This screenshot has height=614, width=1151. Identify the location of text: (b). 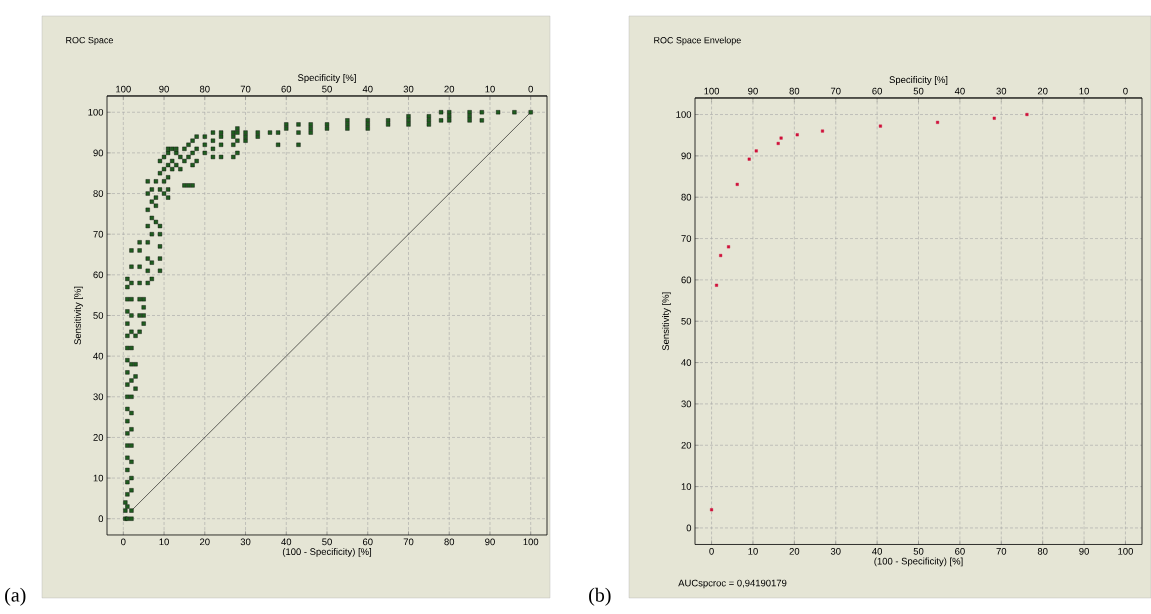
(600, 596).